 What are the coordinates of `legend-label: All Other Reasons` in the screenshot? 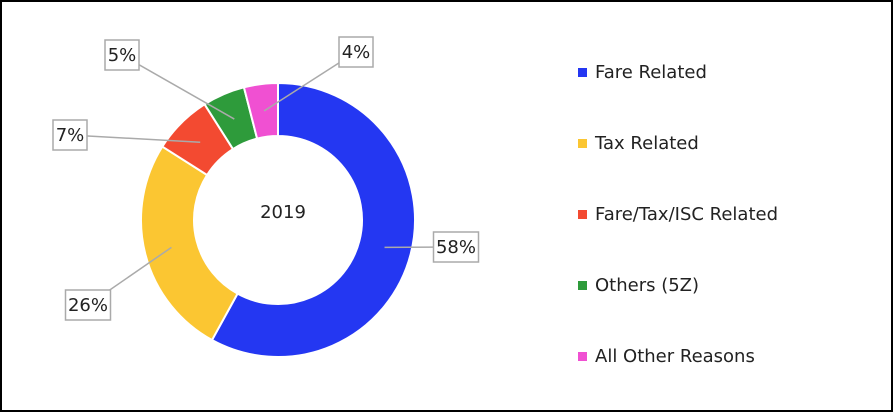 It's located at (675, 356).